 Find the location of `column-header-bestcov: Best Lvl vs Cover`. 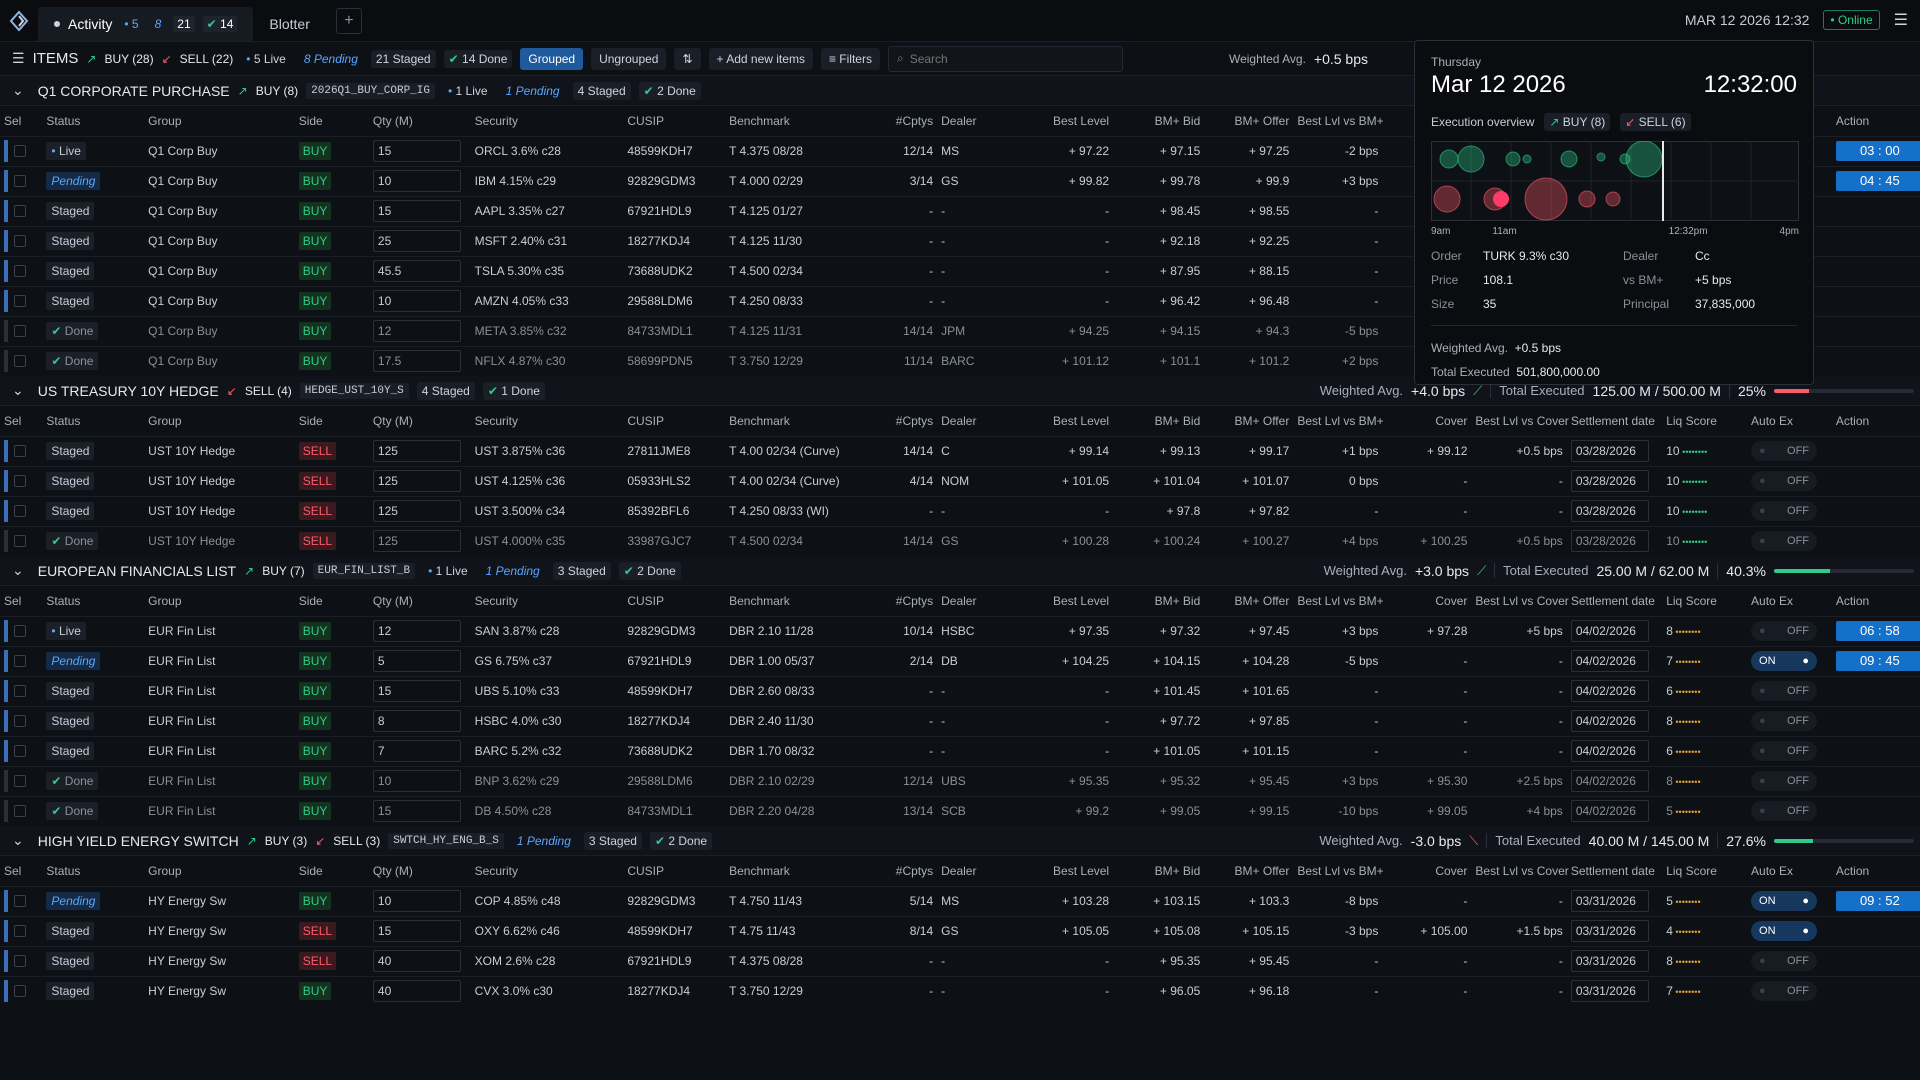

column-header-bestcov: Best Lvl vs Cover is located at coordinates (1522, 420).